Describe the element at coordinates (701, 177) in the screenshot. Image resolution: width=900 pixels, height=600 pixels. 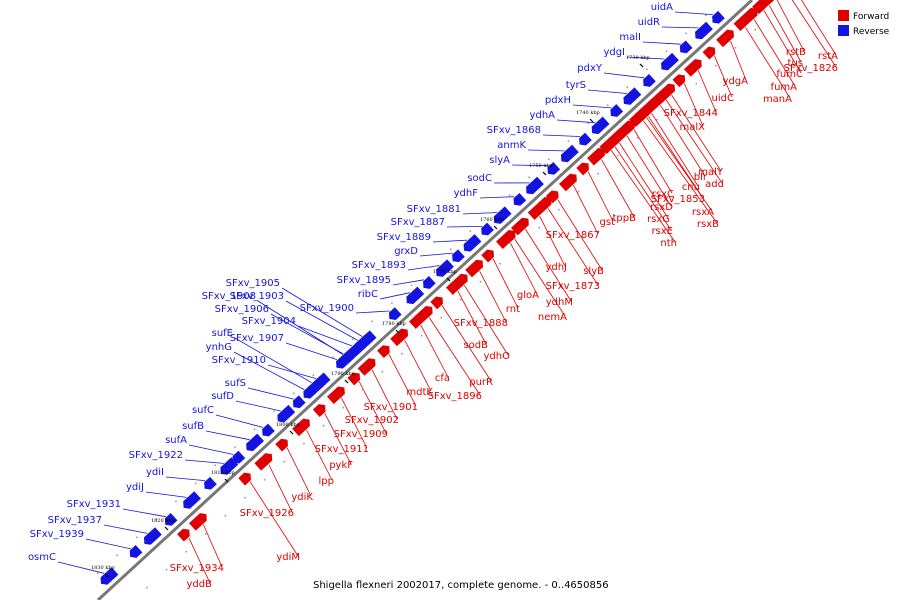
I see `forward-gene-label: blr` at that location.